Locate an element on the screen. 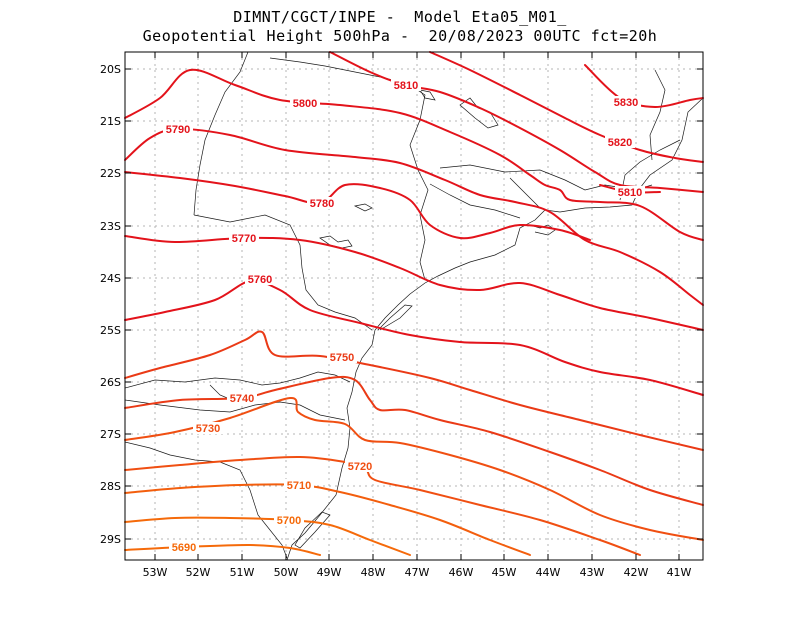 This screenshot has height=618, width=800. lon-label: 46W is located at coordinates (461, 572).